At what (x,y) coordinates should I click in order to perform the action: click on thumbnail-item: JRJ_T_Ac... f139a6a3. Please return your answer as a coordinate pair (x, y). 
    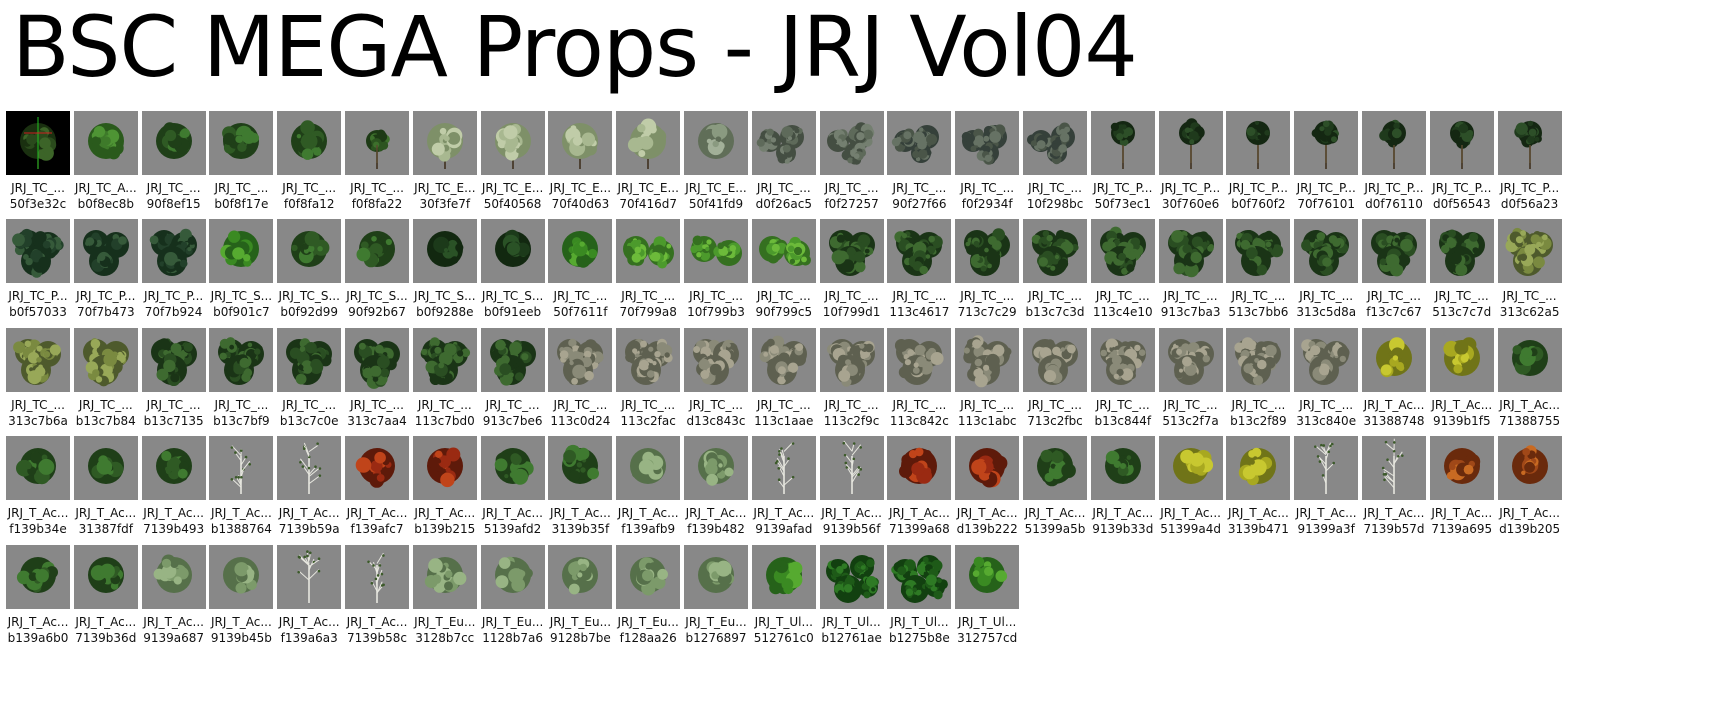
    Looking at the image, I should click on (307, 595).